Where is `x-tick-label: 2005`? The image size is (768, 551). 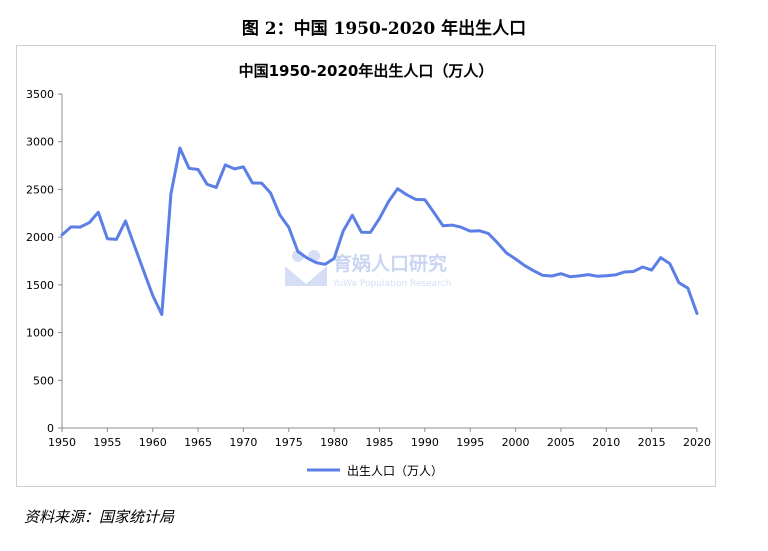 x-tick-label: 2005 is located at coordinates (561, 442).